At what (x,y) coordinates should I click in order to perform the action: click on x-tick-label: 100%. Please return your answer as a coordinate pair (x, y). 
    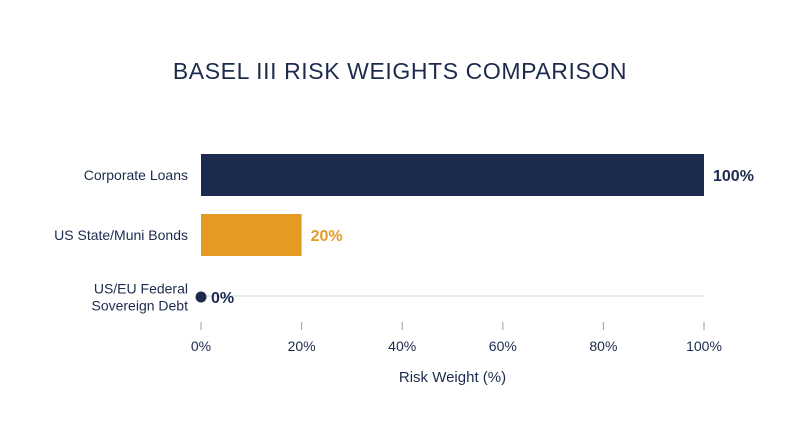
    Looking at the image, I should click on (704, 346).